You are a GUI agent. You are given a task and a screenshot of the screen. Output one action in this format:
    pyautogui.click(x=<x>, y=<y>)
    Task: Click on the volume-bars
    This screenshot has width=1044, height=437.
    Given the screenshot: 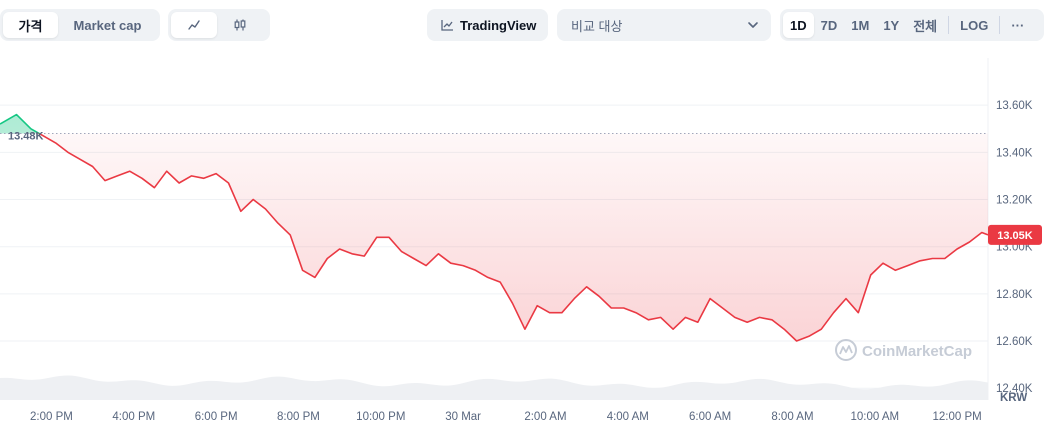 What is the action you would take?
    pyautogui.click(x=494, y=387)
    